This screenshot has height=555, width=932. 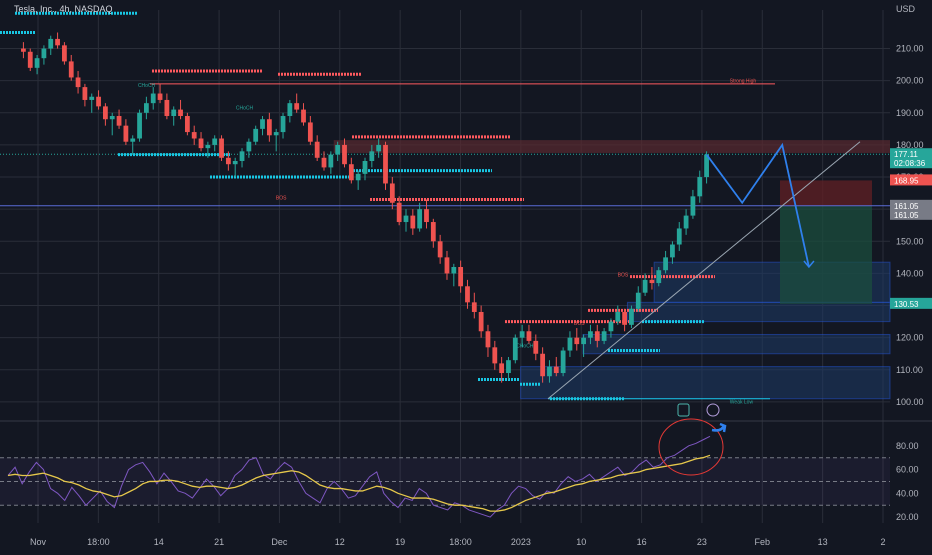 What do you see at coordinates (743, 81) in the screenshot?
I see `chart-annotation: Strong High` at bounding box center [743, 81].